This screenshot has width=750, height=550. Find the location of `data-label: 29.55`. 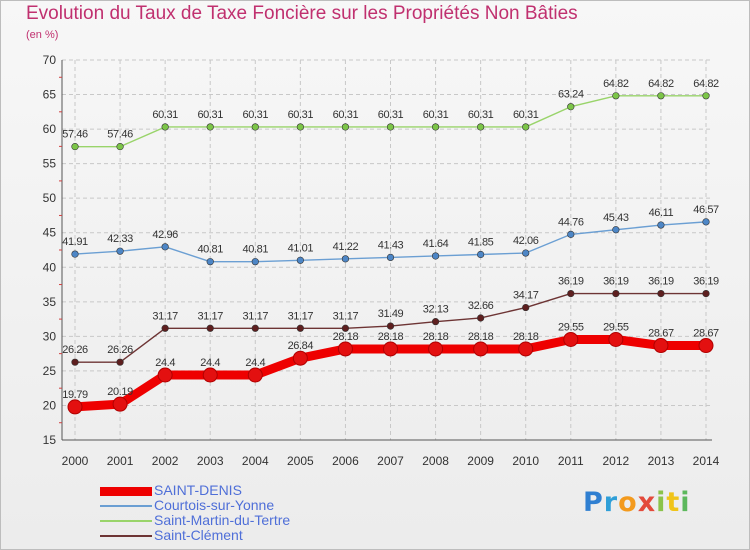

data-label: 29.55 is located at coordinates (571, 327).